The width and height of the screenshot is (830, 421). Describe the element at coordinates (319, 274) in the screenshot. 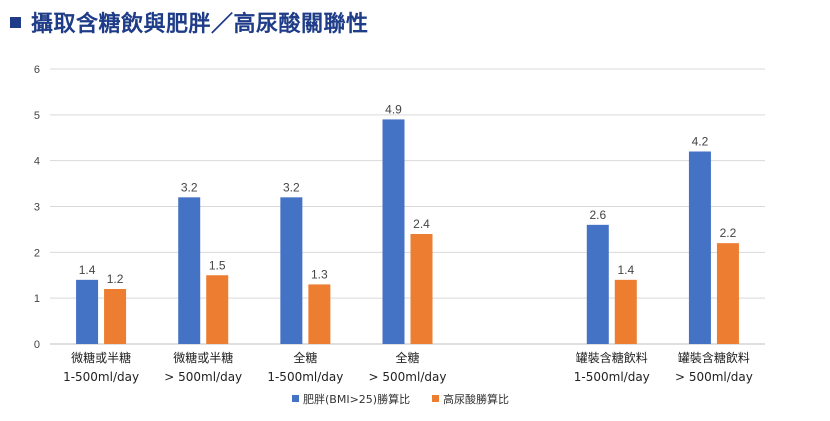

I see `data-label: 1.3` at that location.